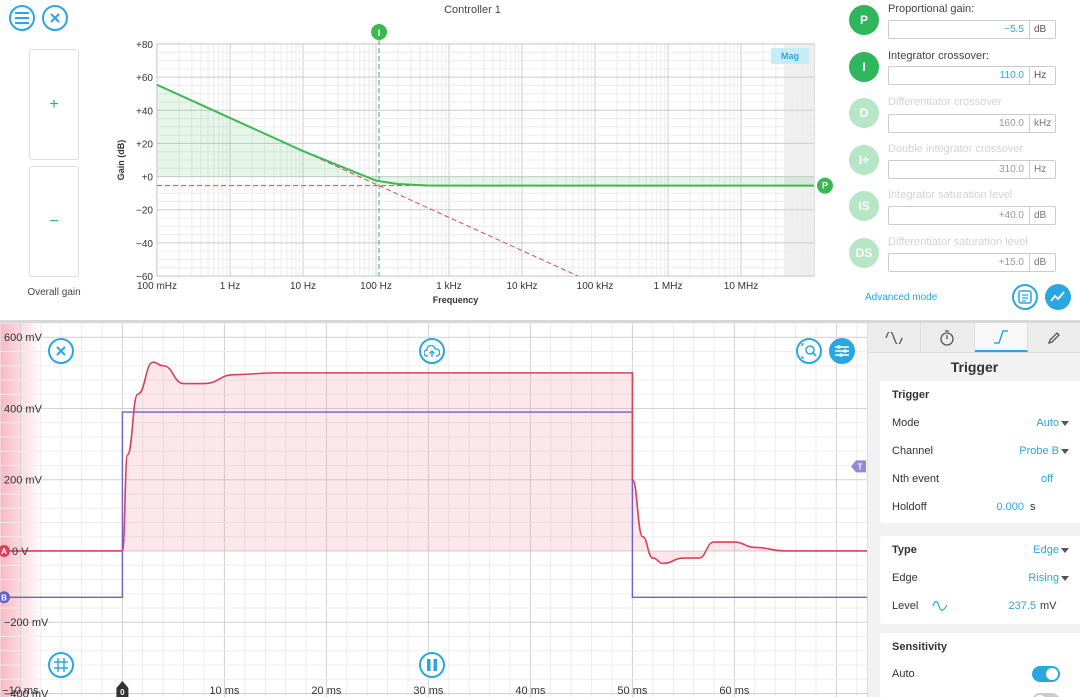 This screenshot has height=697, width=1080. I want to click on param-iplus-toggle: I+, so click(864, 160).